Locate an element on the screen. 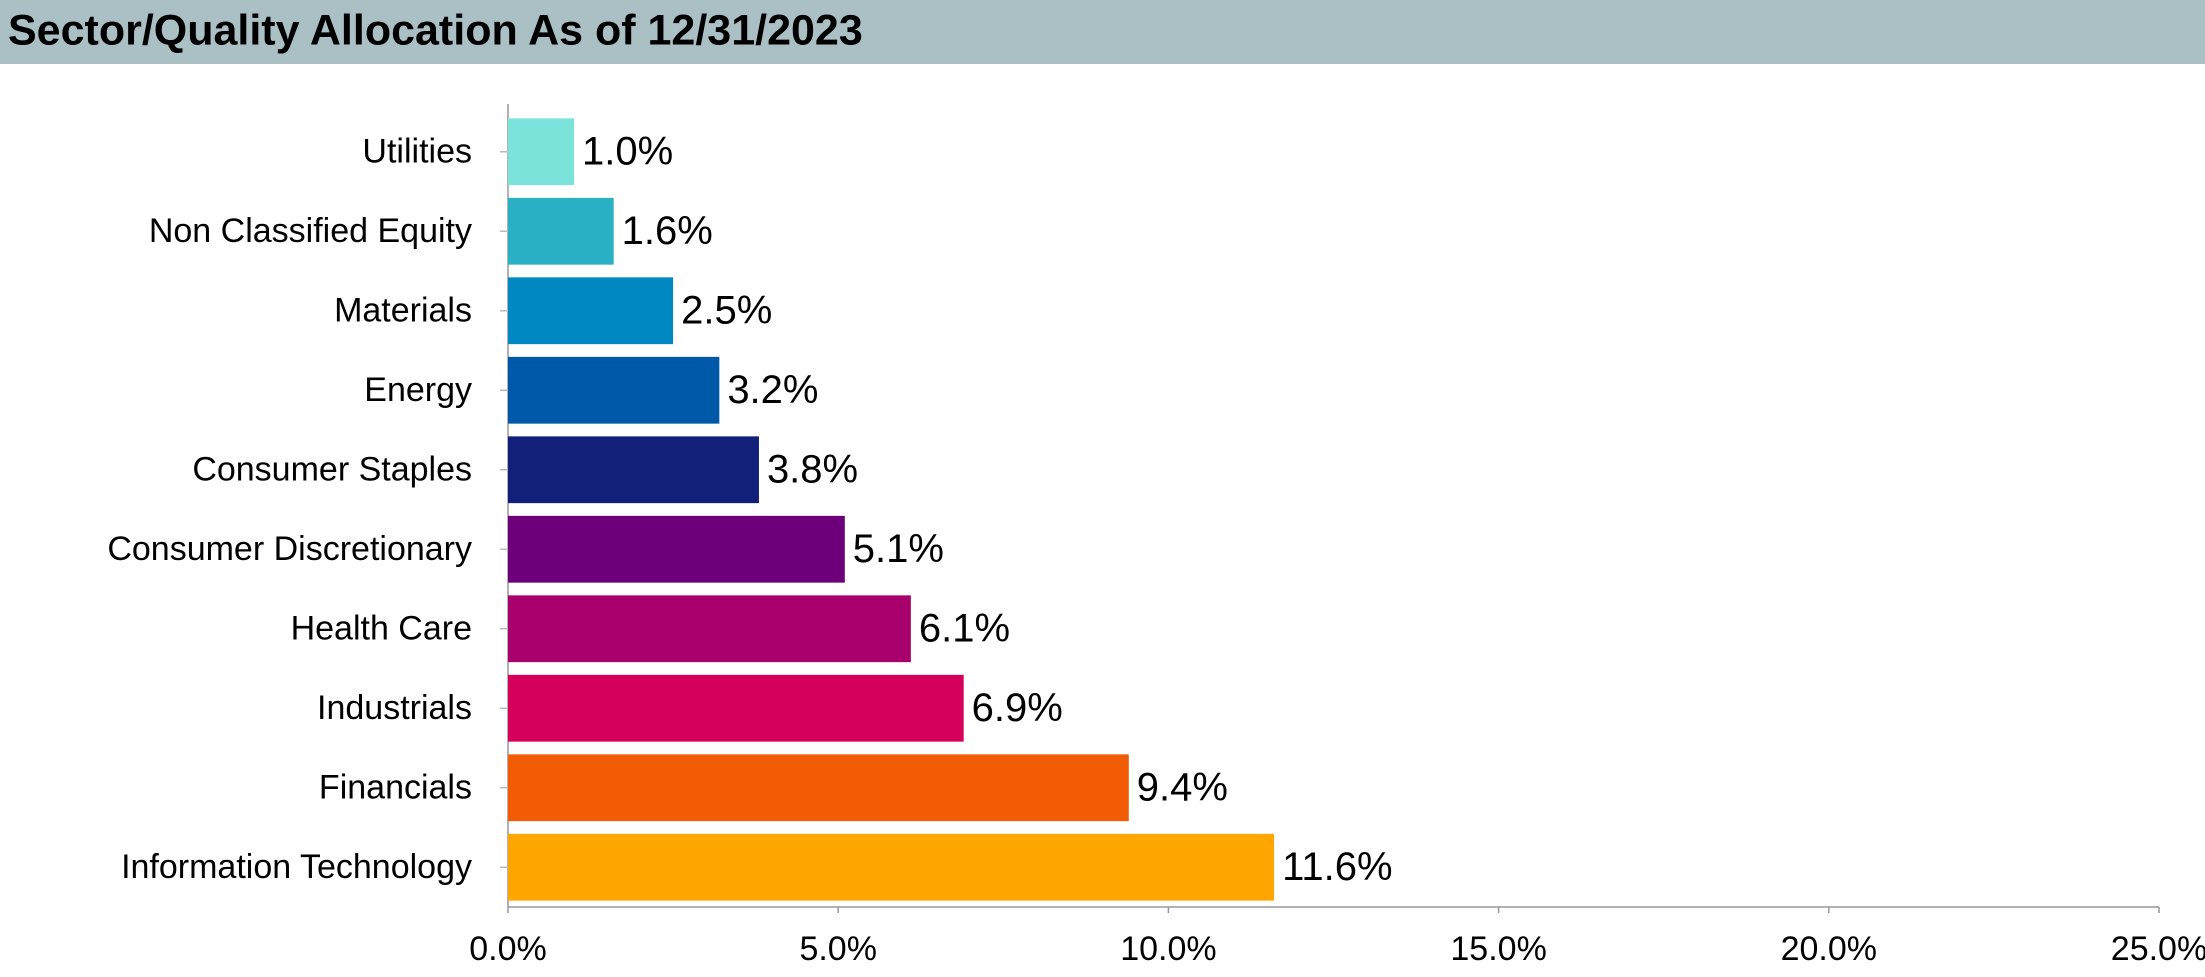 This screenshot has width=2205, height=977. y-tick-label: Energy is located at coordinates (418, 390).